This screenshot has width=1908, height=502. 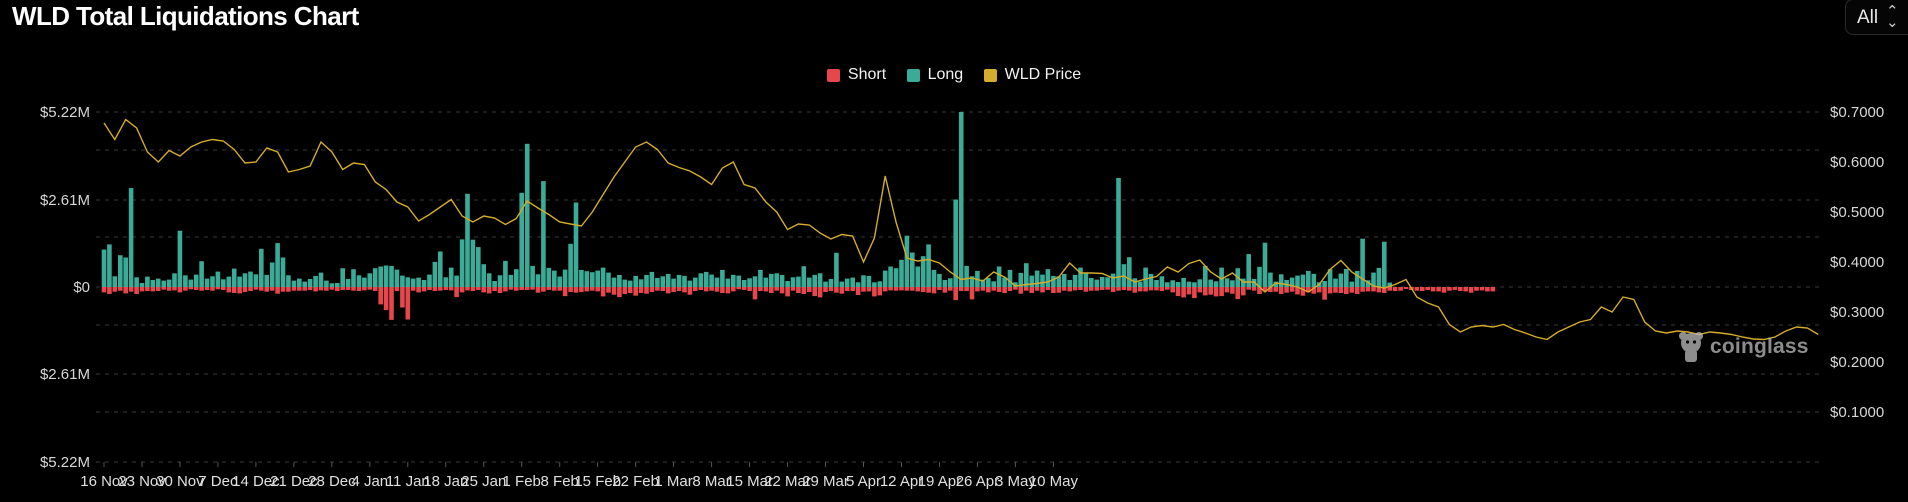 What do you see at coordinates (798, 303) in the screenshot?
I see `short-bars` at bounding box center [798, 303].